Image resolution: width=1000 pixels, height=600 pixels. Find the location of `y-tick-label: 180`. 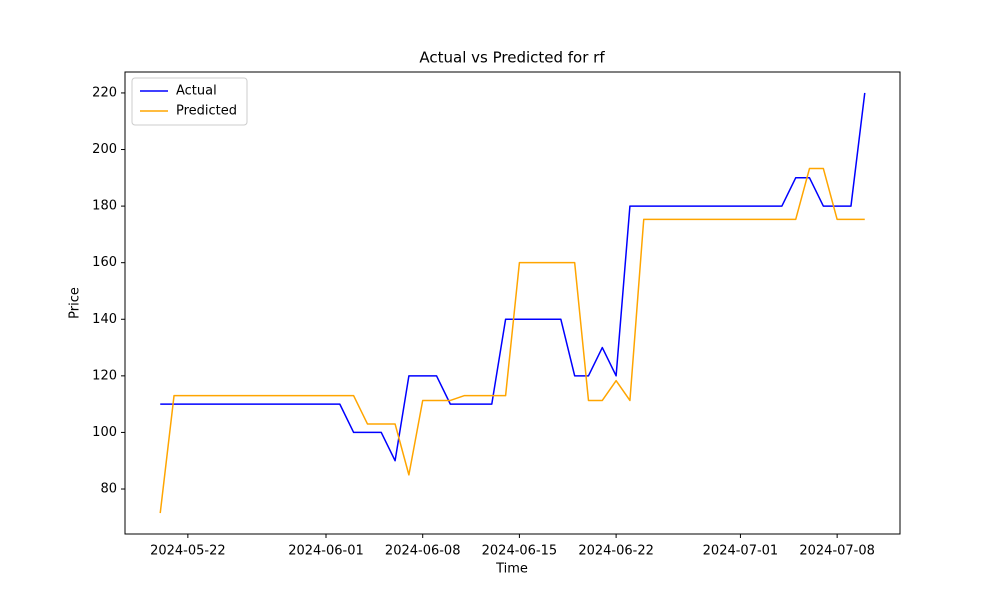

y-tick-label: 180 is located at coordinates (104, 206).